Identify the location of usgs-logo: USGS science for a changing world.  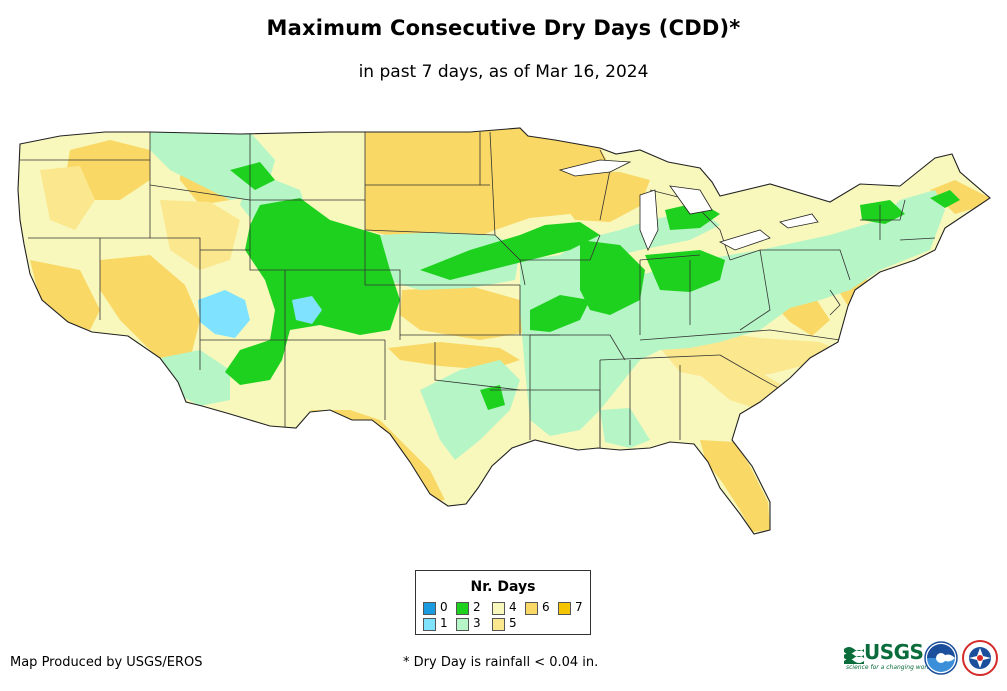
(887, 657).